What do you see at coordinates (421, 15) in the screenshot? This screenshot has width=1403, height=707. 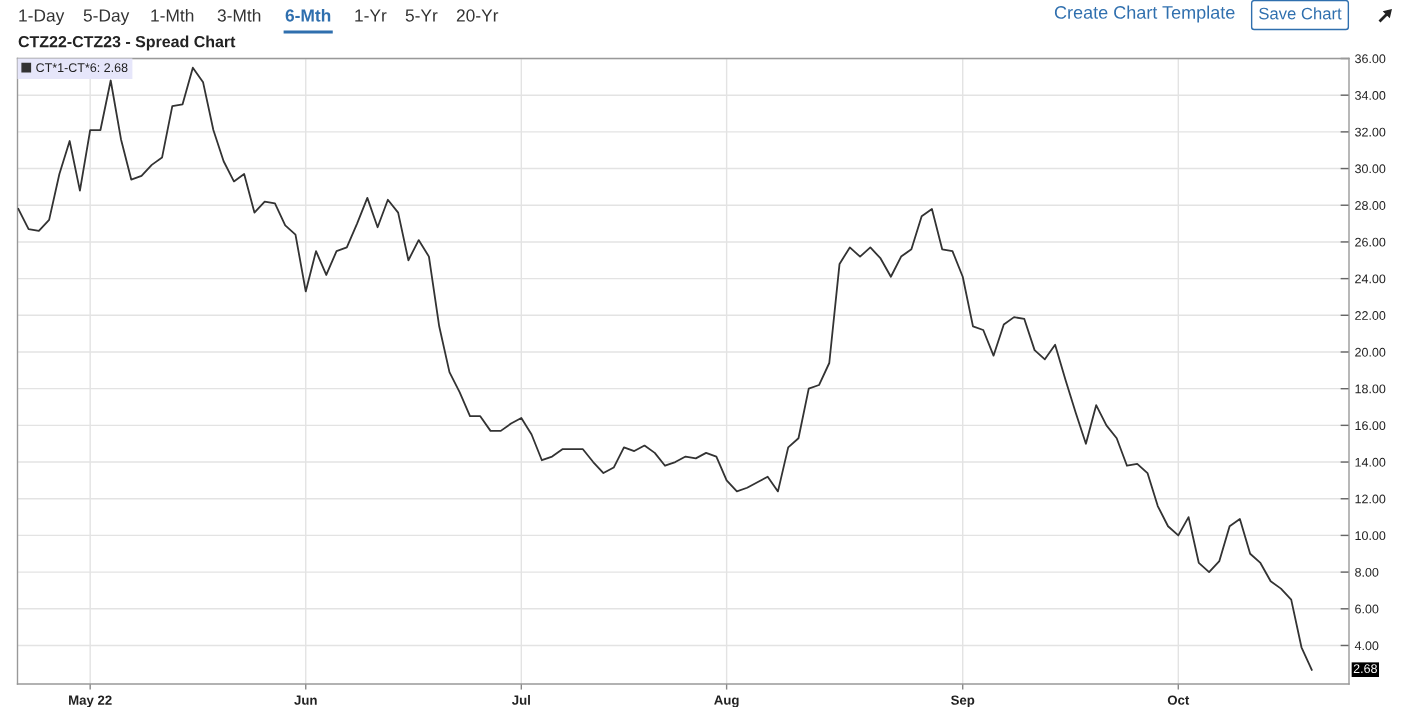 I see `text: 5-Yr` at bounding box center [421, 15].